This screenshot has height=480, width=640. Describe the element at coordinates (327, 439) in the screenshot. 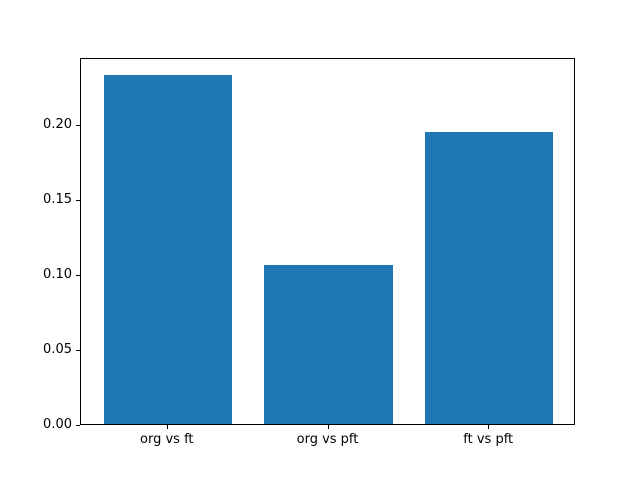

I see `x-tick-label: org vs pft` at that location.